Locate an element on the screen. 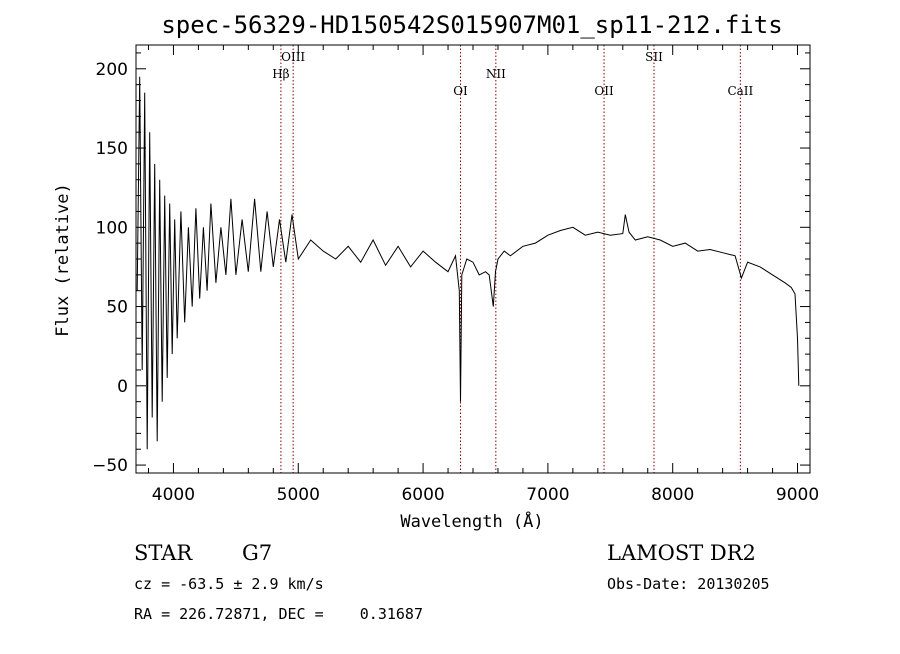 The width and height of the screenshot is (900, 654). x-tick-label: 5000 is located at coordinates (298, 495).